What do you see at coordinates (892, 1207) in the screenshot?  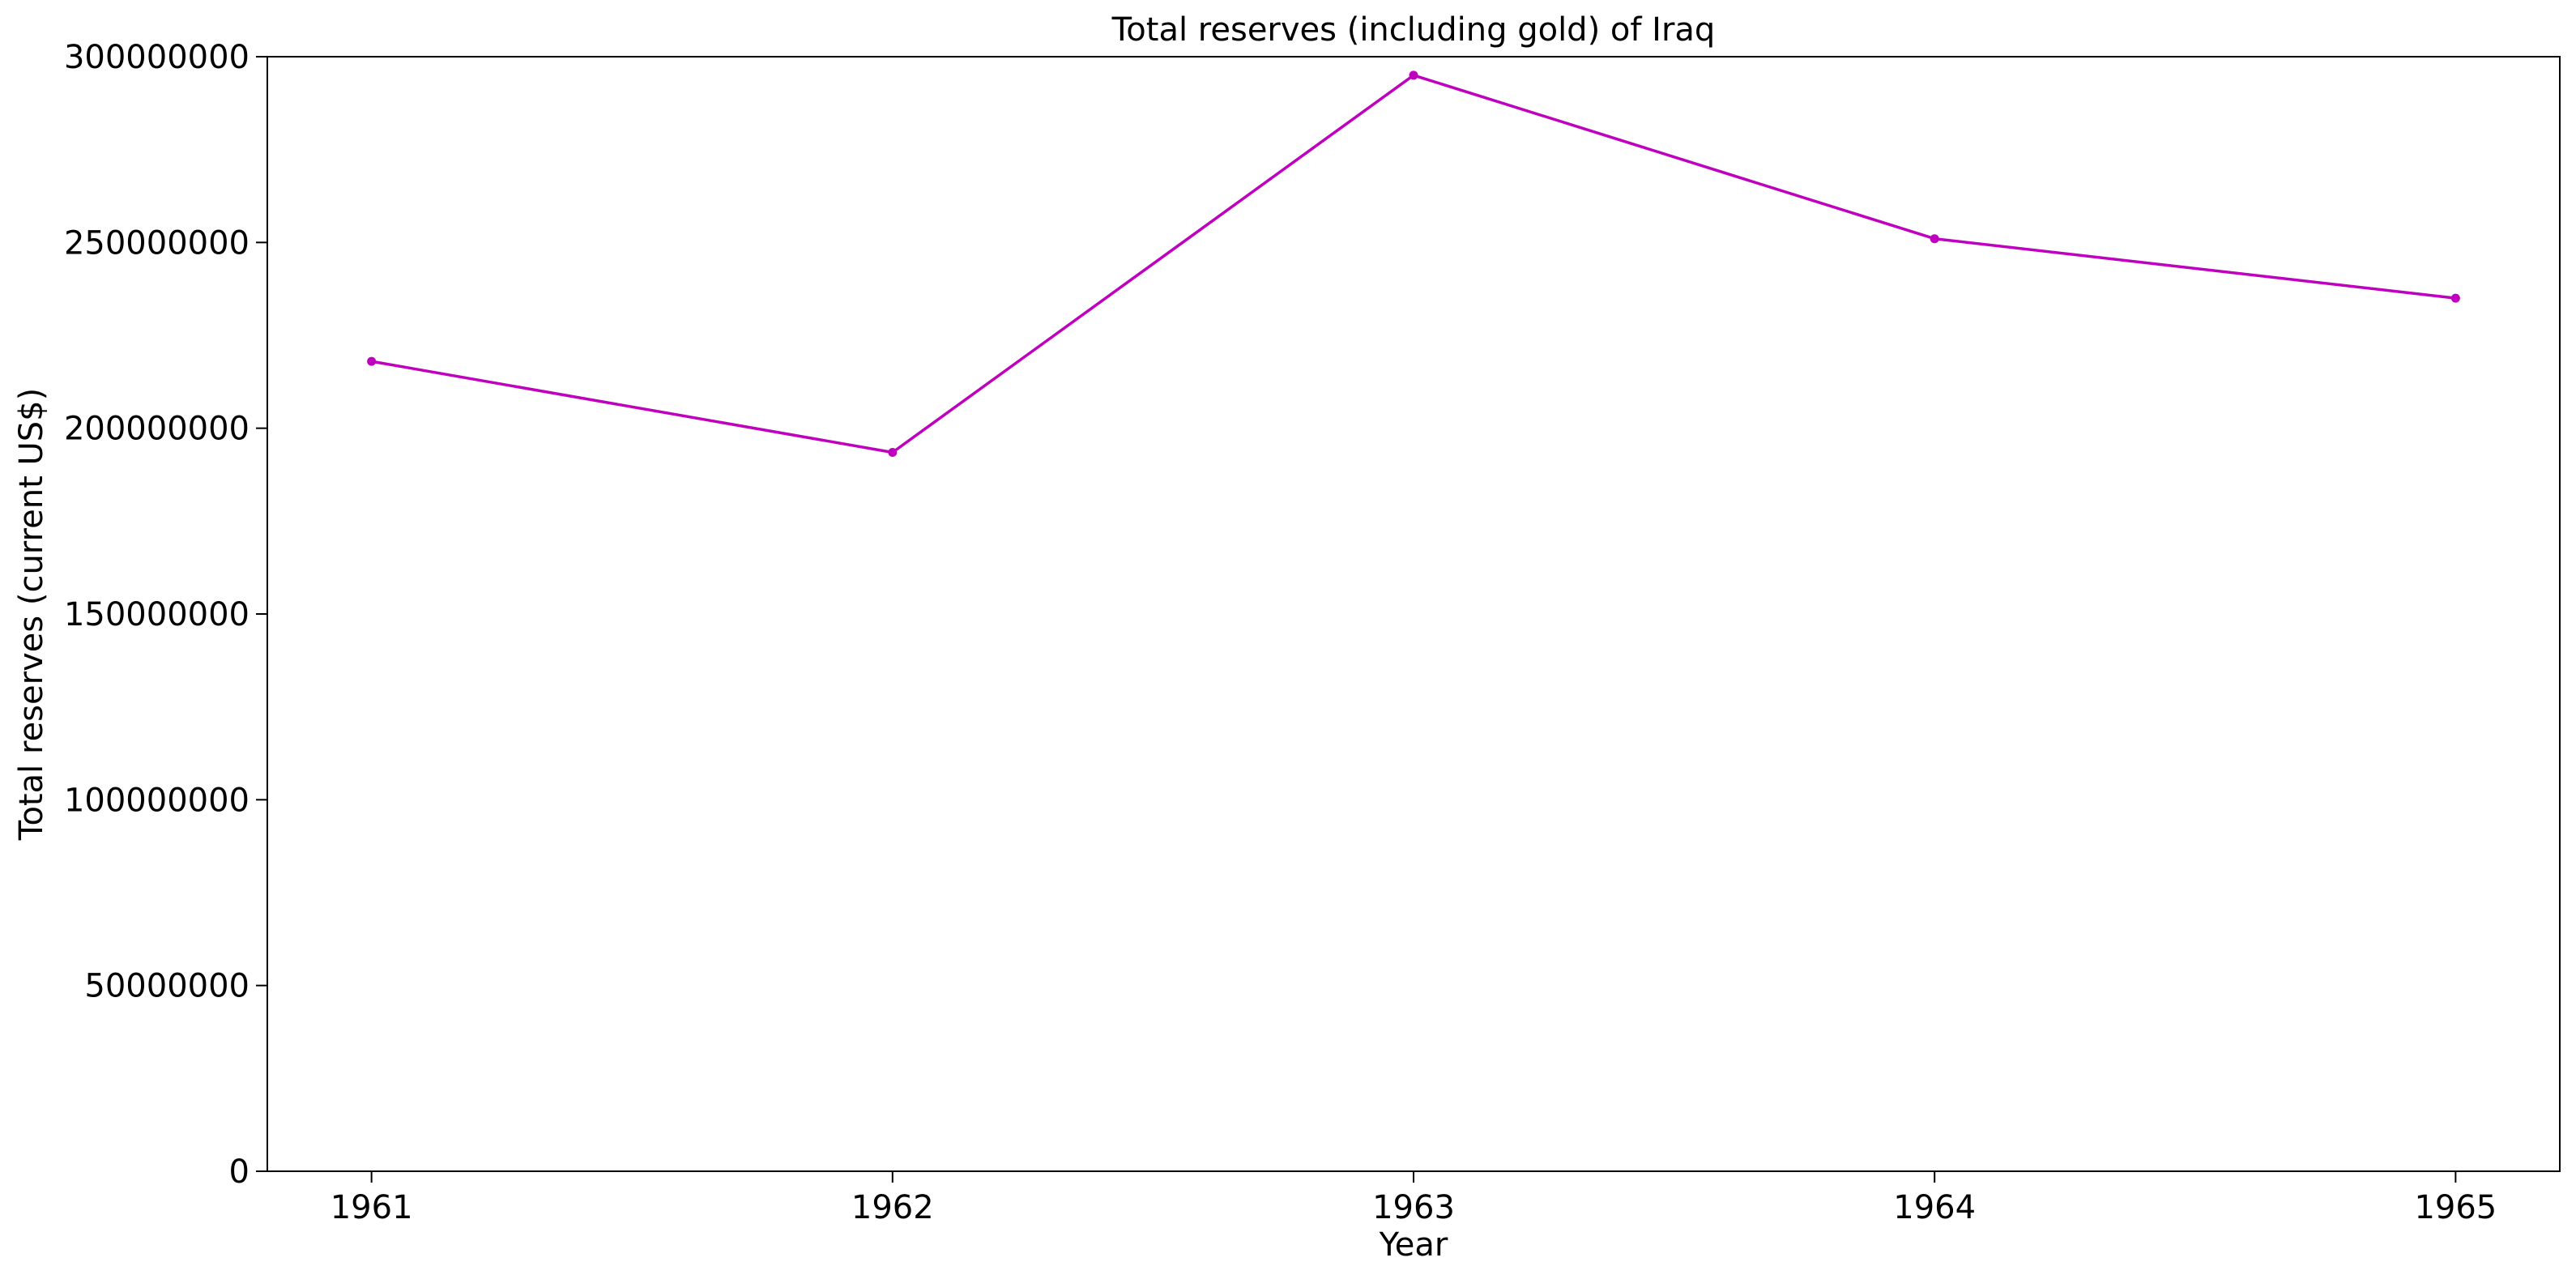 I see `x-tick-label: 1962` at bounding box center [892, 1207].